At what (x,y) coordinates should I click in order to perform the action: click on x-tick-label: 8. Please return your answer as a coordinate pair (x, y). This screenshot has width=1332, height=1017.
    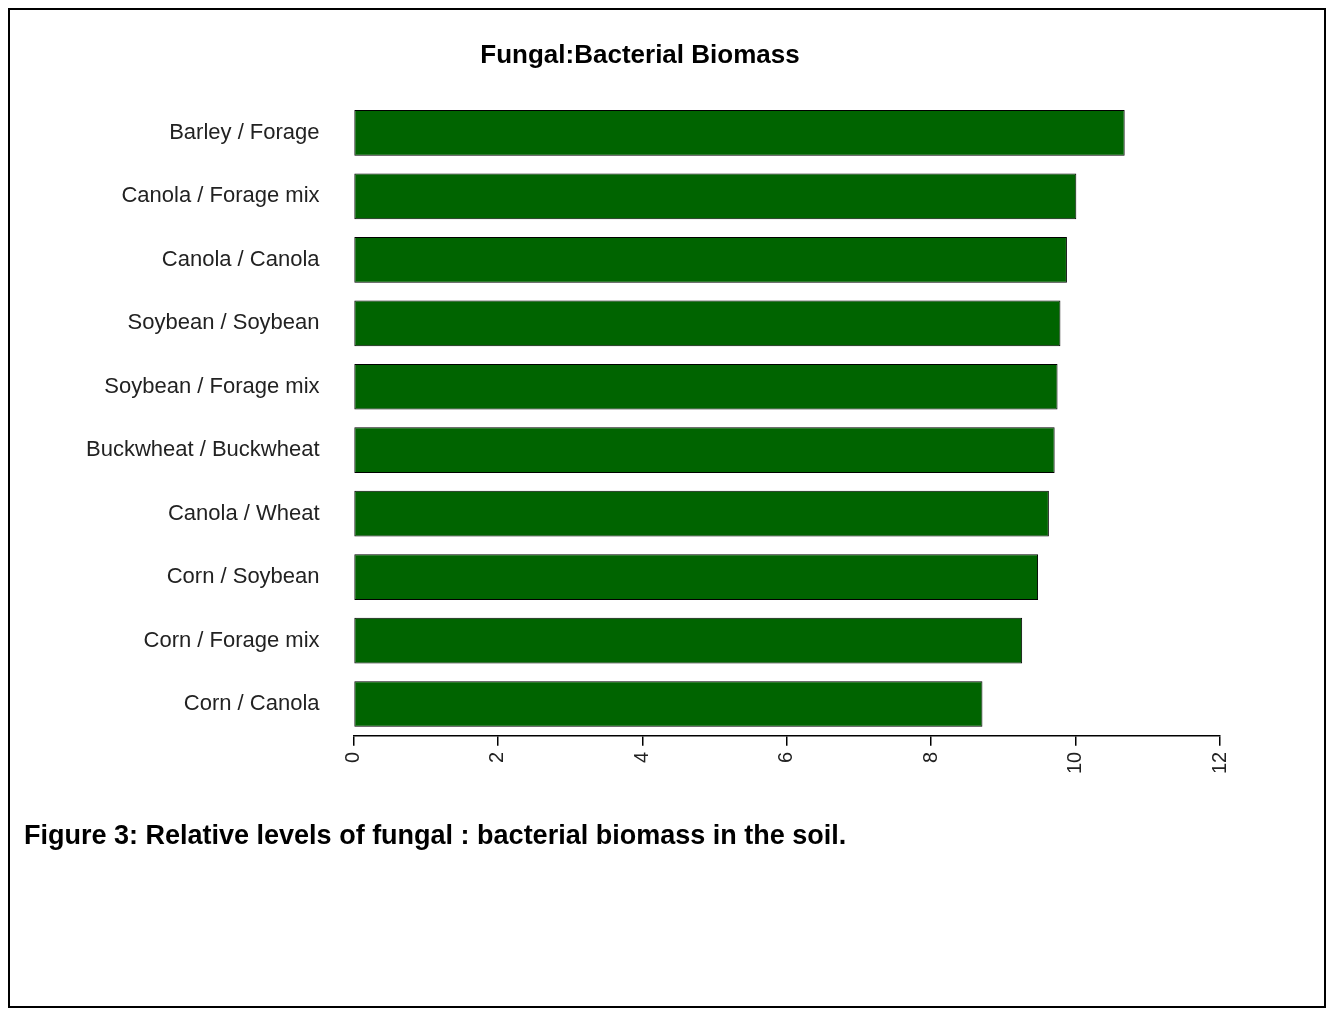
    Looking at the image, I should click on (929, 757).